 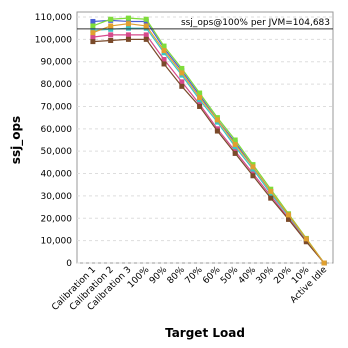 What do you see at coordinates (248, 276) in the screenshot?
I see `x-tick-label: 40%` at bounding box center [248, 276].